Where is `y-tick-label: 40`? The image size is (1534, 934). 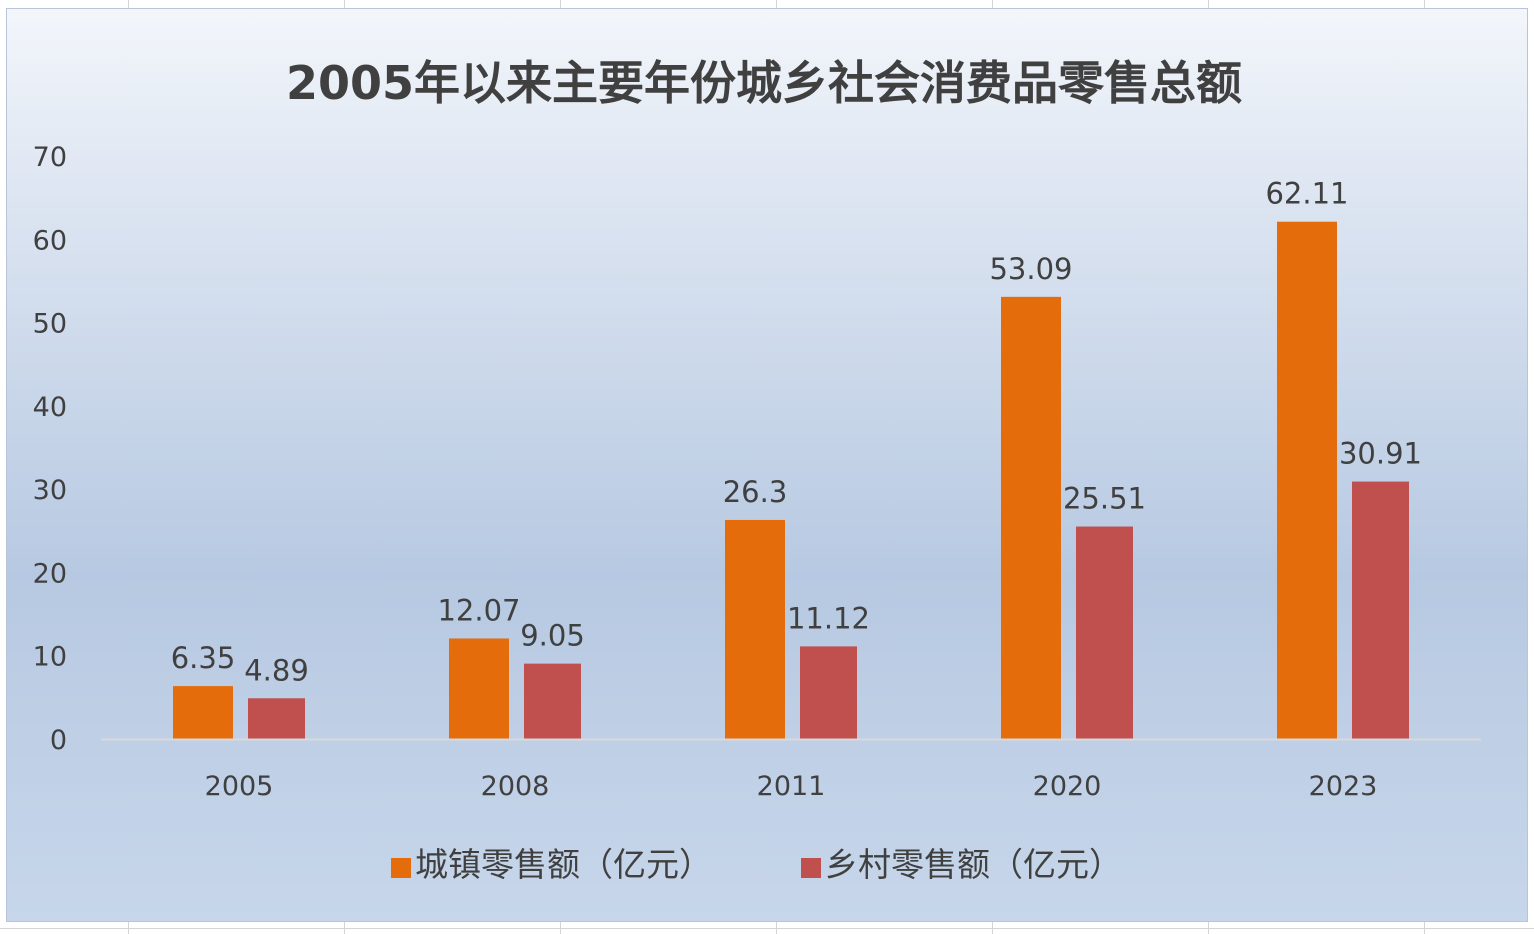
y-tick-label: 40 is located at coordinates (50, 407).